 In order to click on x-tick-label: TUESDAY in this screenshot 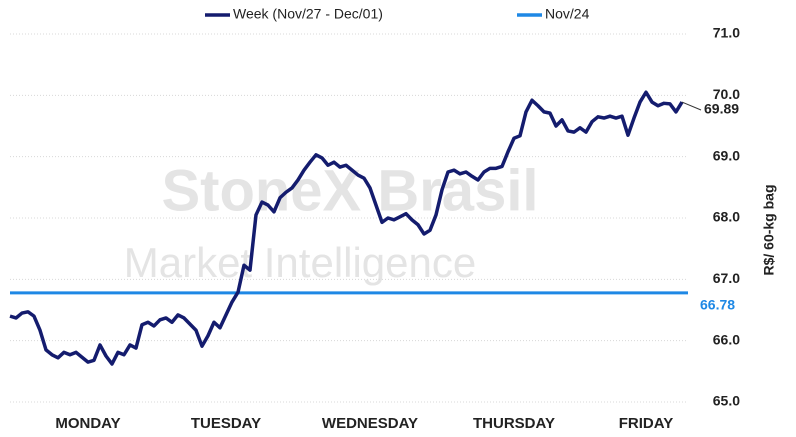, I will do `click(226, 423)`.